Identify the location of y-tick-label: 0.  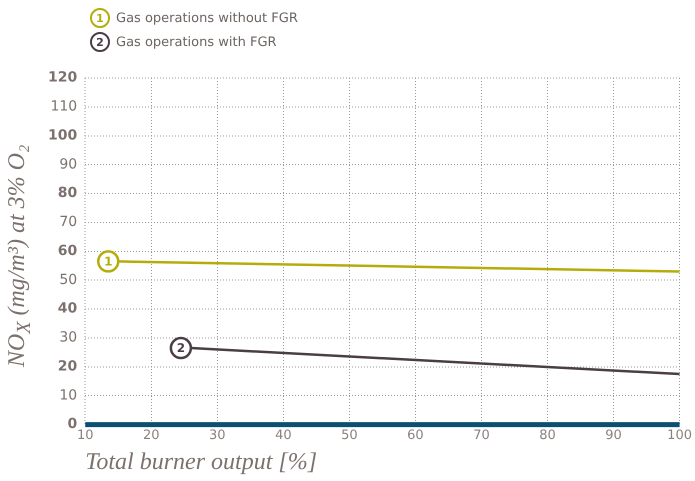
(72, 424).